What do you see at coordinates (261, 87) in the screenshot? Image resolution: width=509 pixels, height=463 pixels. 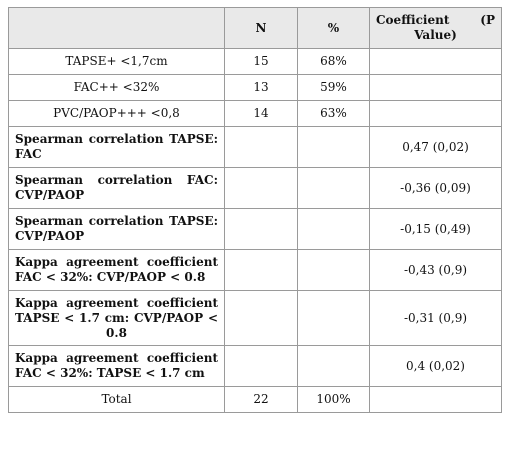 I see `row-n: 13` at bounding box center [261, 87].